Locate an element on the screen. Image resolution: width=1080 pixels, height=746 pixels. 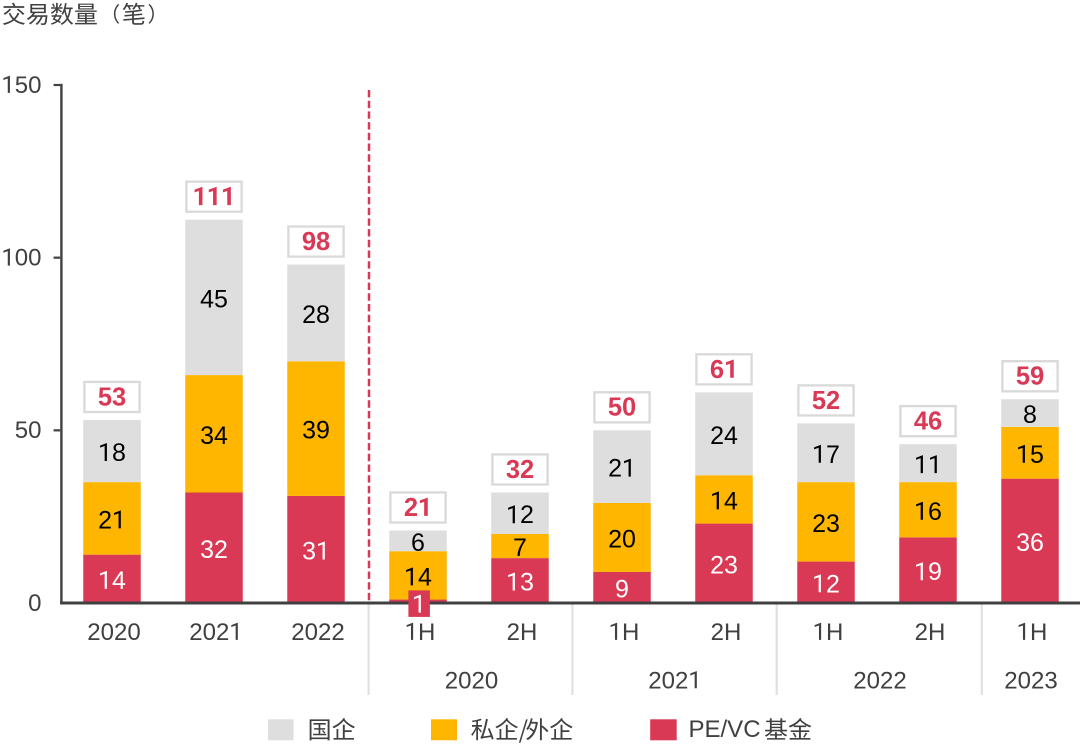
svg-text: 45 is located at coordinates (214, 299).